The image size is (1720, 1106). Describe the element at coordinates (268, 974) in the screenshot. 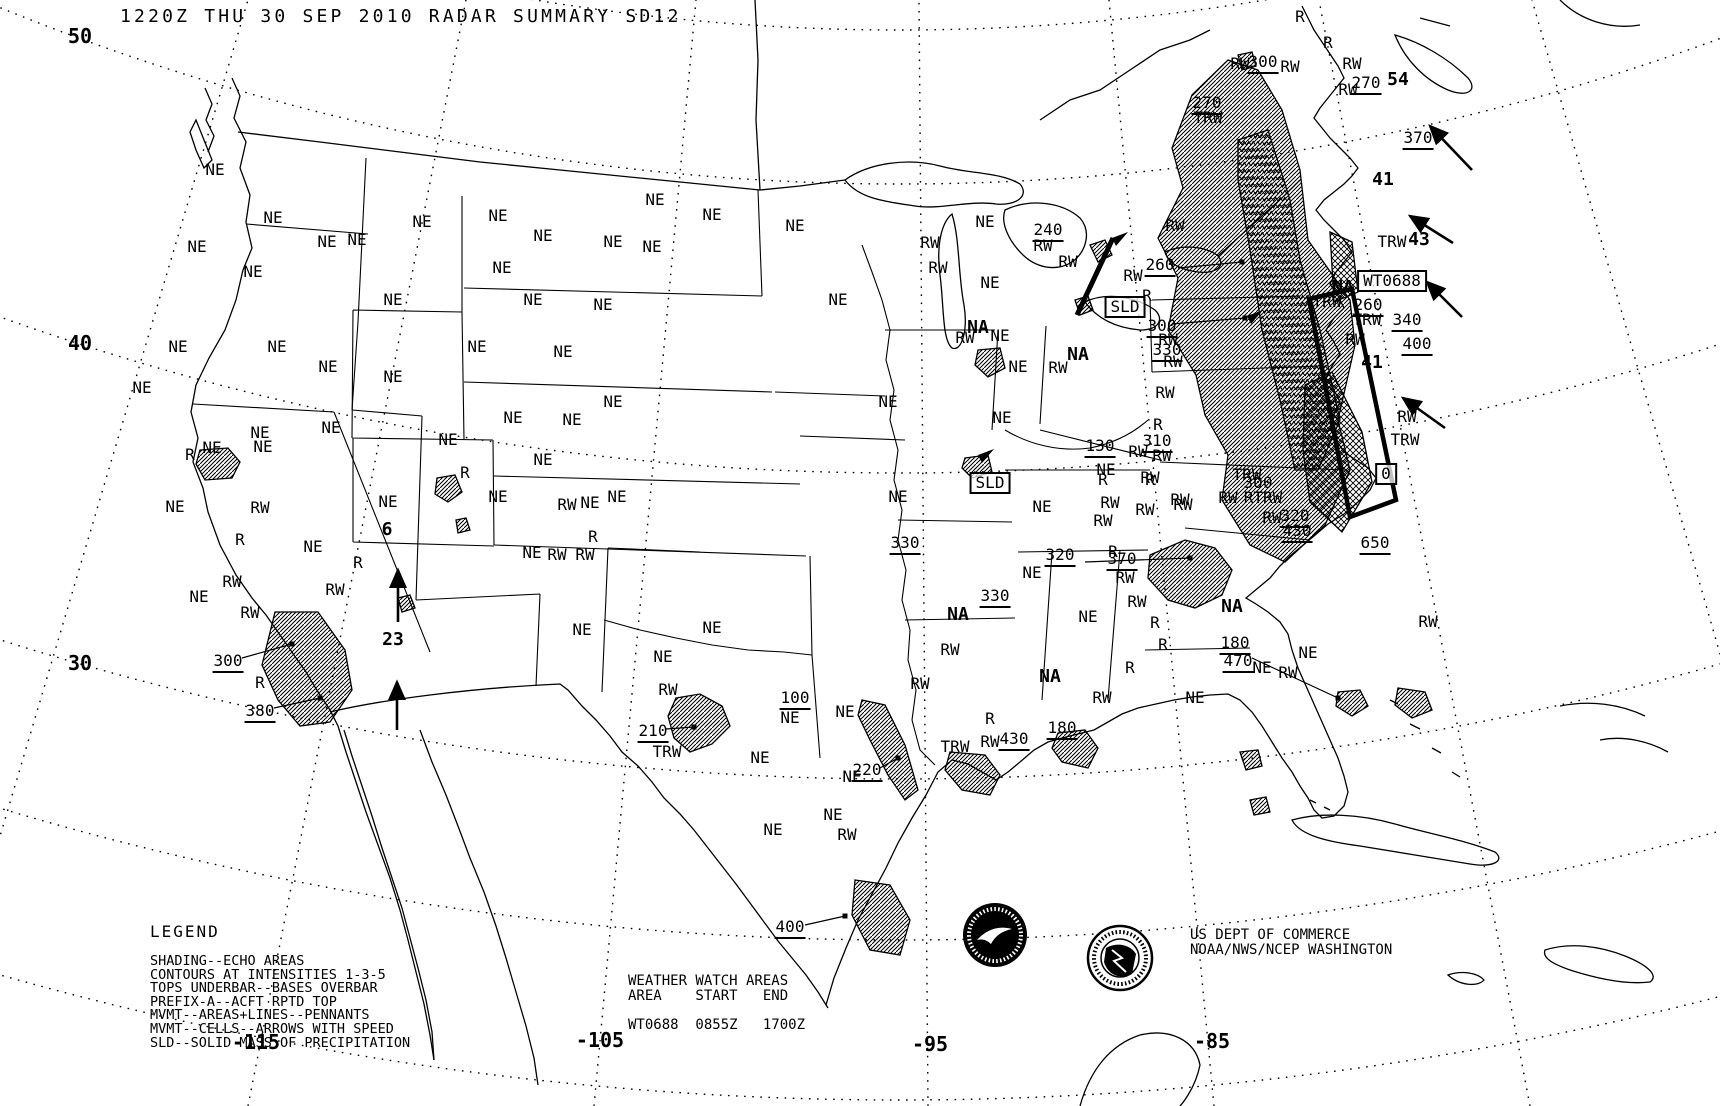

I see `legend-line: CONTOURS AT INTENSITIES 1-3-5` at that location.